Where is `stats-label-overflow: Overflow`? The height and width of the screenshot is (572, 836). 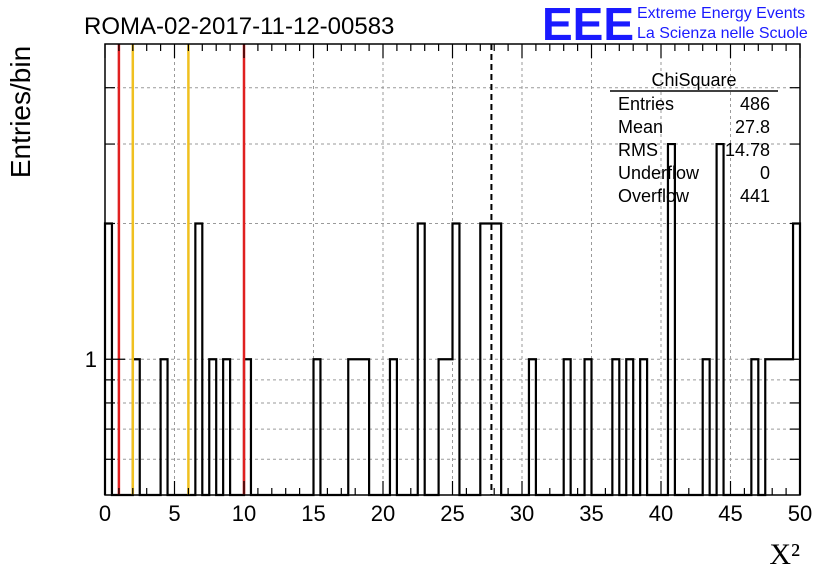
stats-label-overflow: Overflow is located at coordinates (654, 196).